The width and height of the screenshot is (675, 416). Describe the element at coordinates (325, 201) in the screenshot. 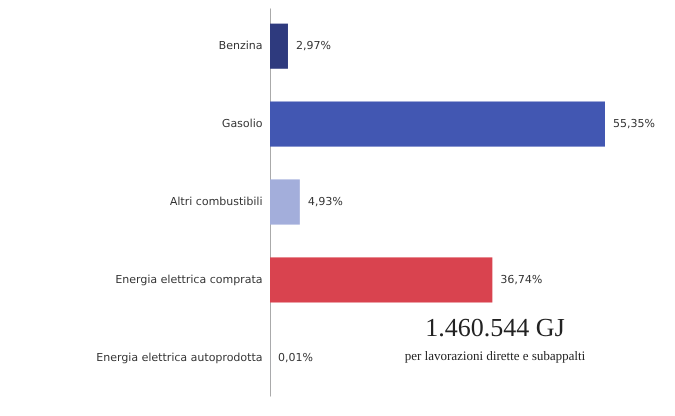

I see `data-label: 4,93%` at that location.